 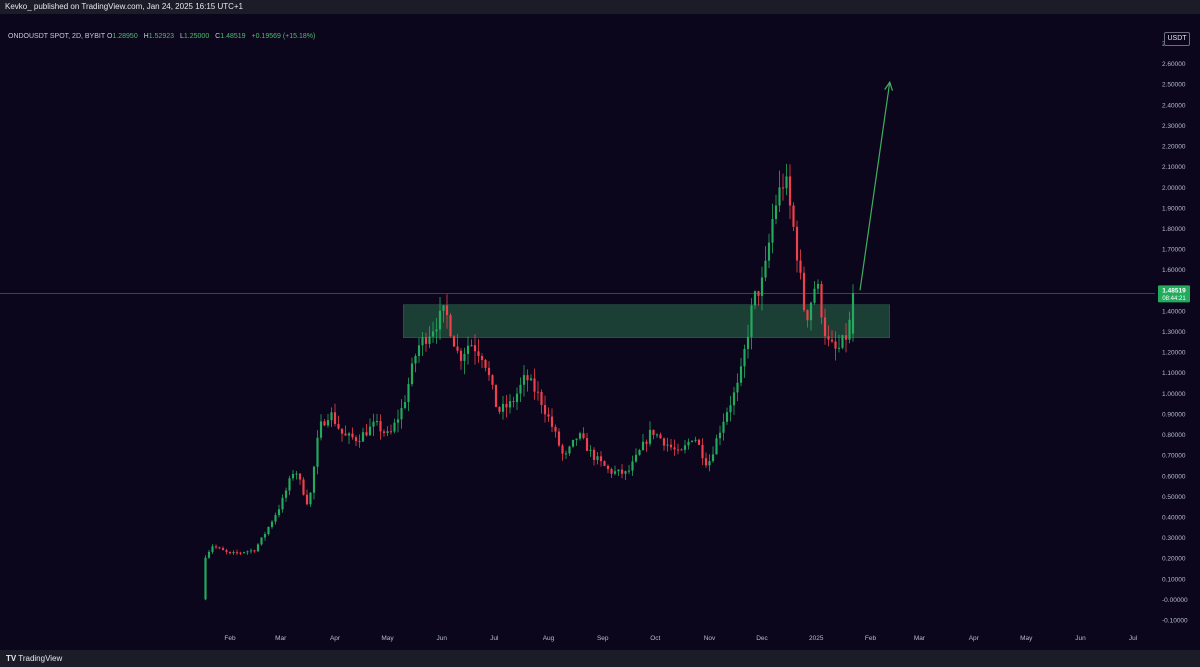 What do you see at coordinates (920, 638) in the screenshot?
I see `x-tick-label: Mar` at bounding box center [920, 638].